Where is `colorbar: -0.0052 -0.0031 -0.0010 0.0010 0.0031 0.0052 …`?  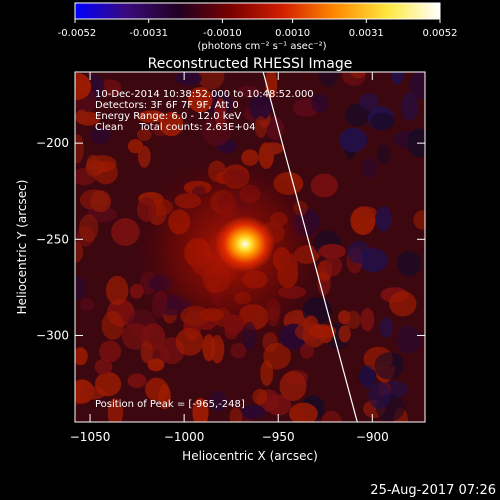
colorbar: -0.0052 -0.0031 -0.0010 0.0010 0.0031 0.0052 … is located at coordinates (258, 27).